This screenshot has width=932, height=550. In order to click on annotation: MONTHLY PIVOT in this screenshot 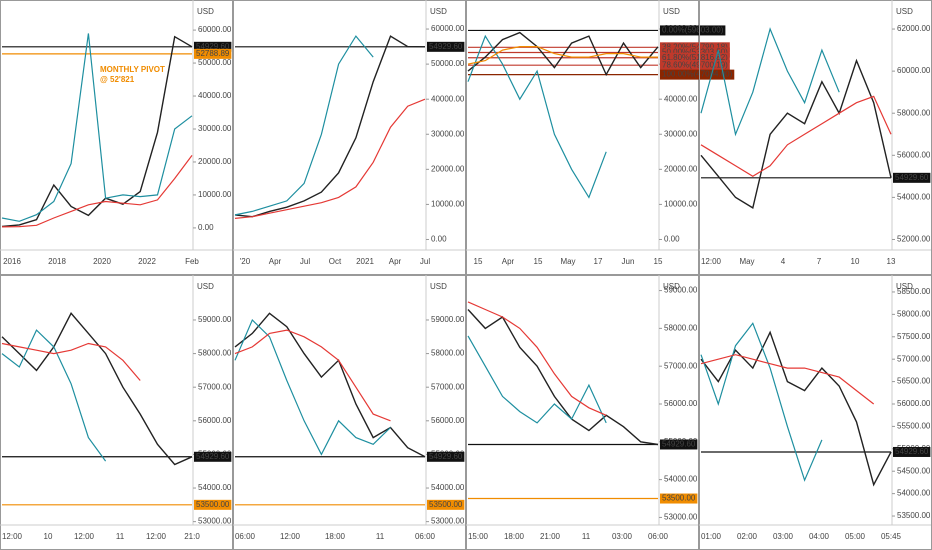, I will do `click(132, 69)`.